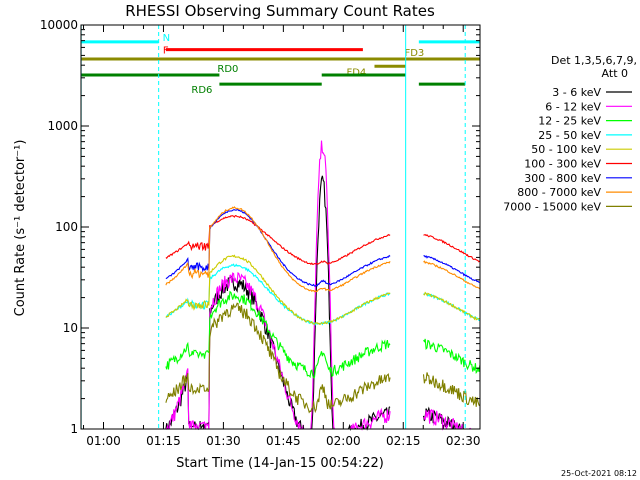  Describe the element at coordinates (166, 38) in the screenshot. I see `flag-label-n: N` at that location.